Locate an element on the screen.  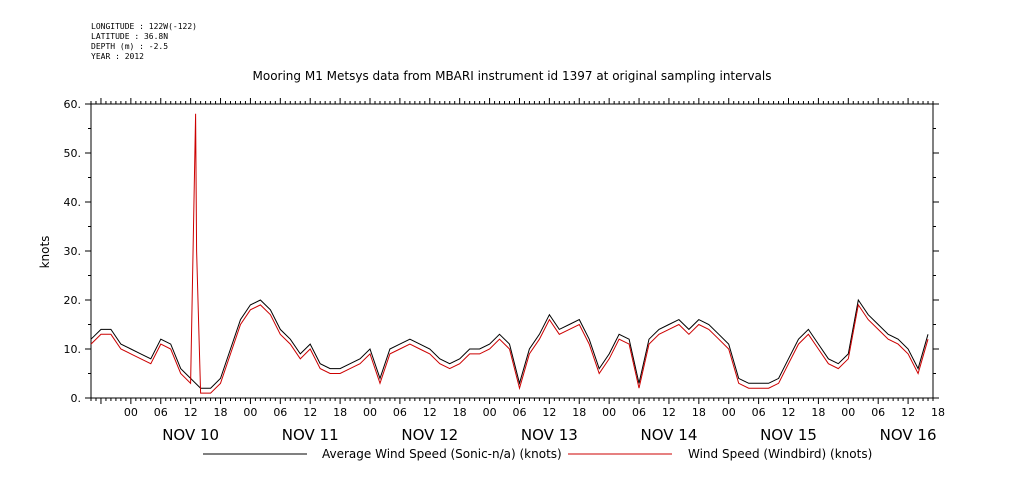
latitude-text: LATITUDE : 36.8N is located at coordinates (130, 36).